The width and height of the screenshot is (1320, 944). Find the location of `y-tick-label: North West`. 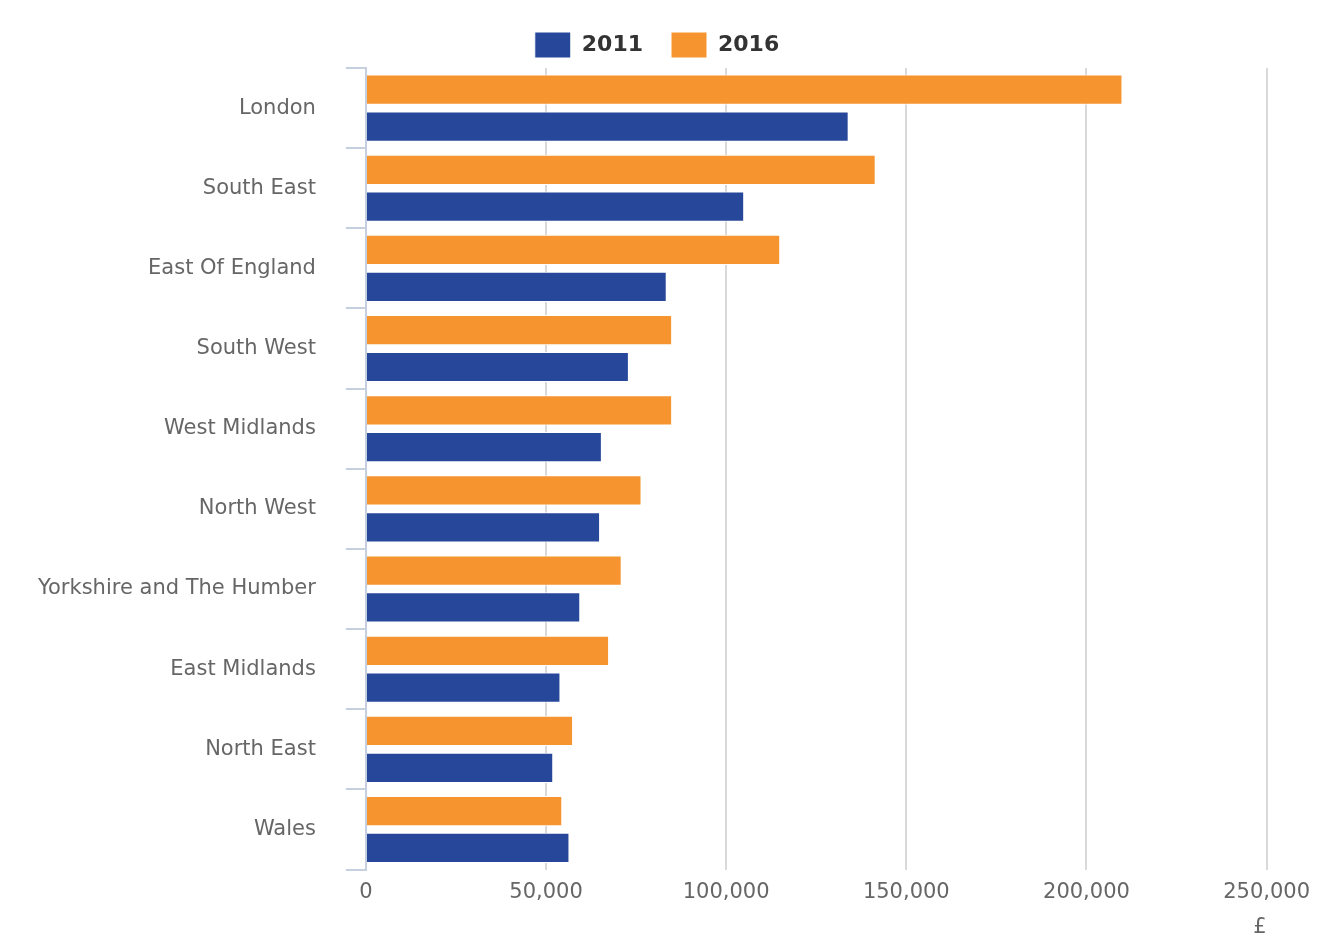

y-tick-label: North West is located at coordinates (257, 507).